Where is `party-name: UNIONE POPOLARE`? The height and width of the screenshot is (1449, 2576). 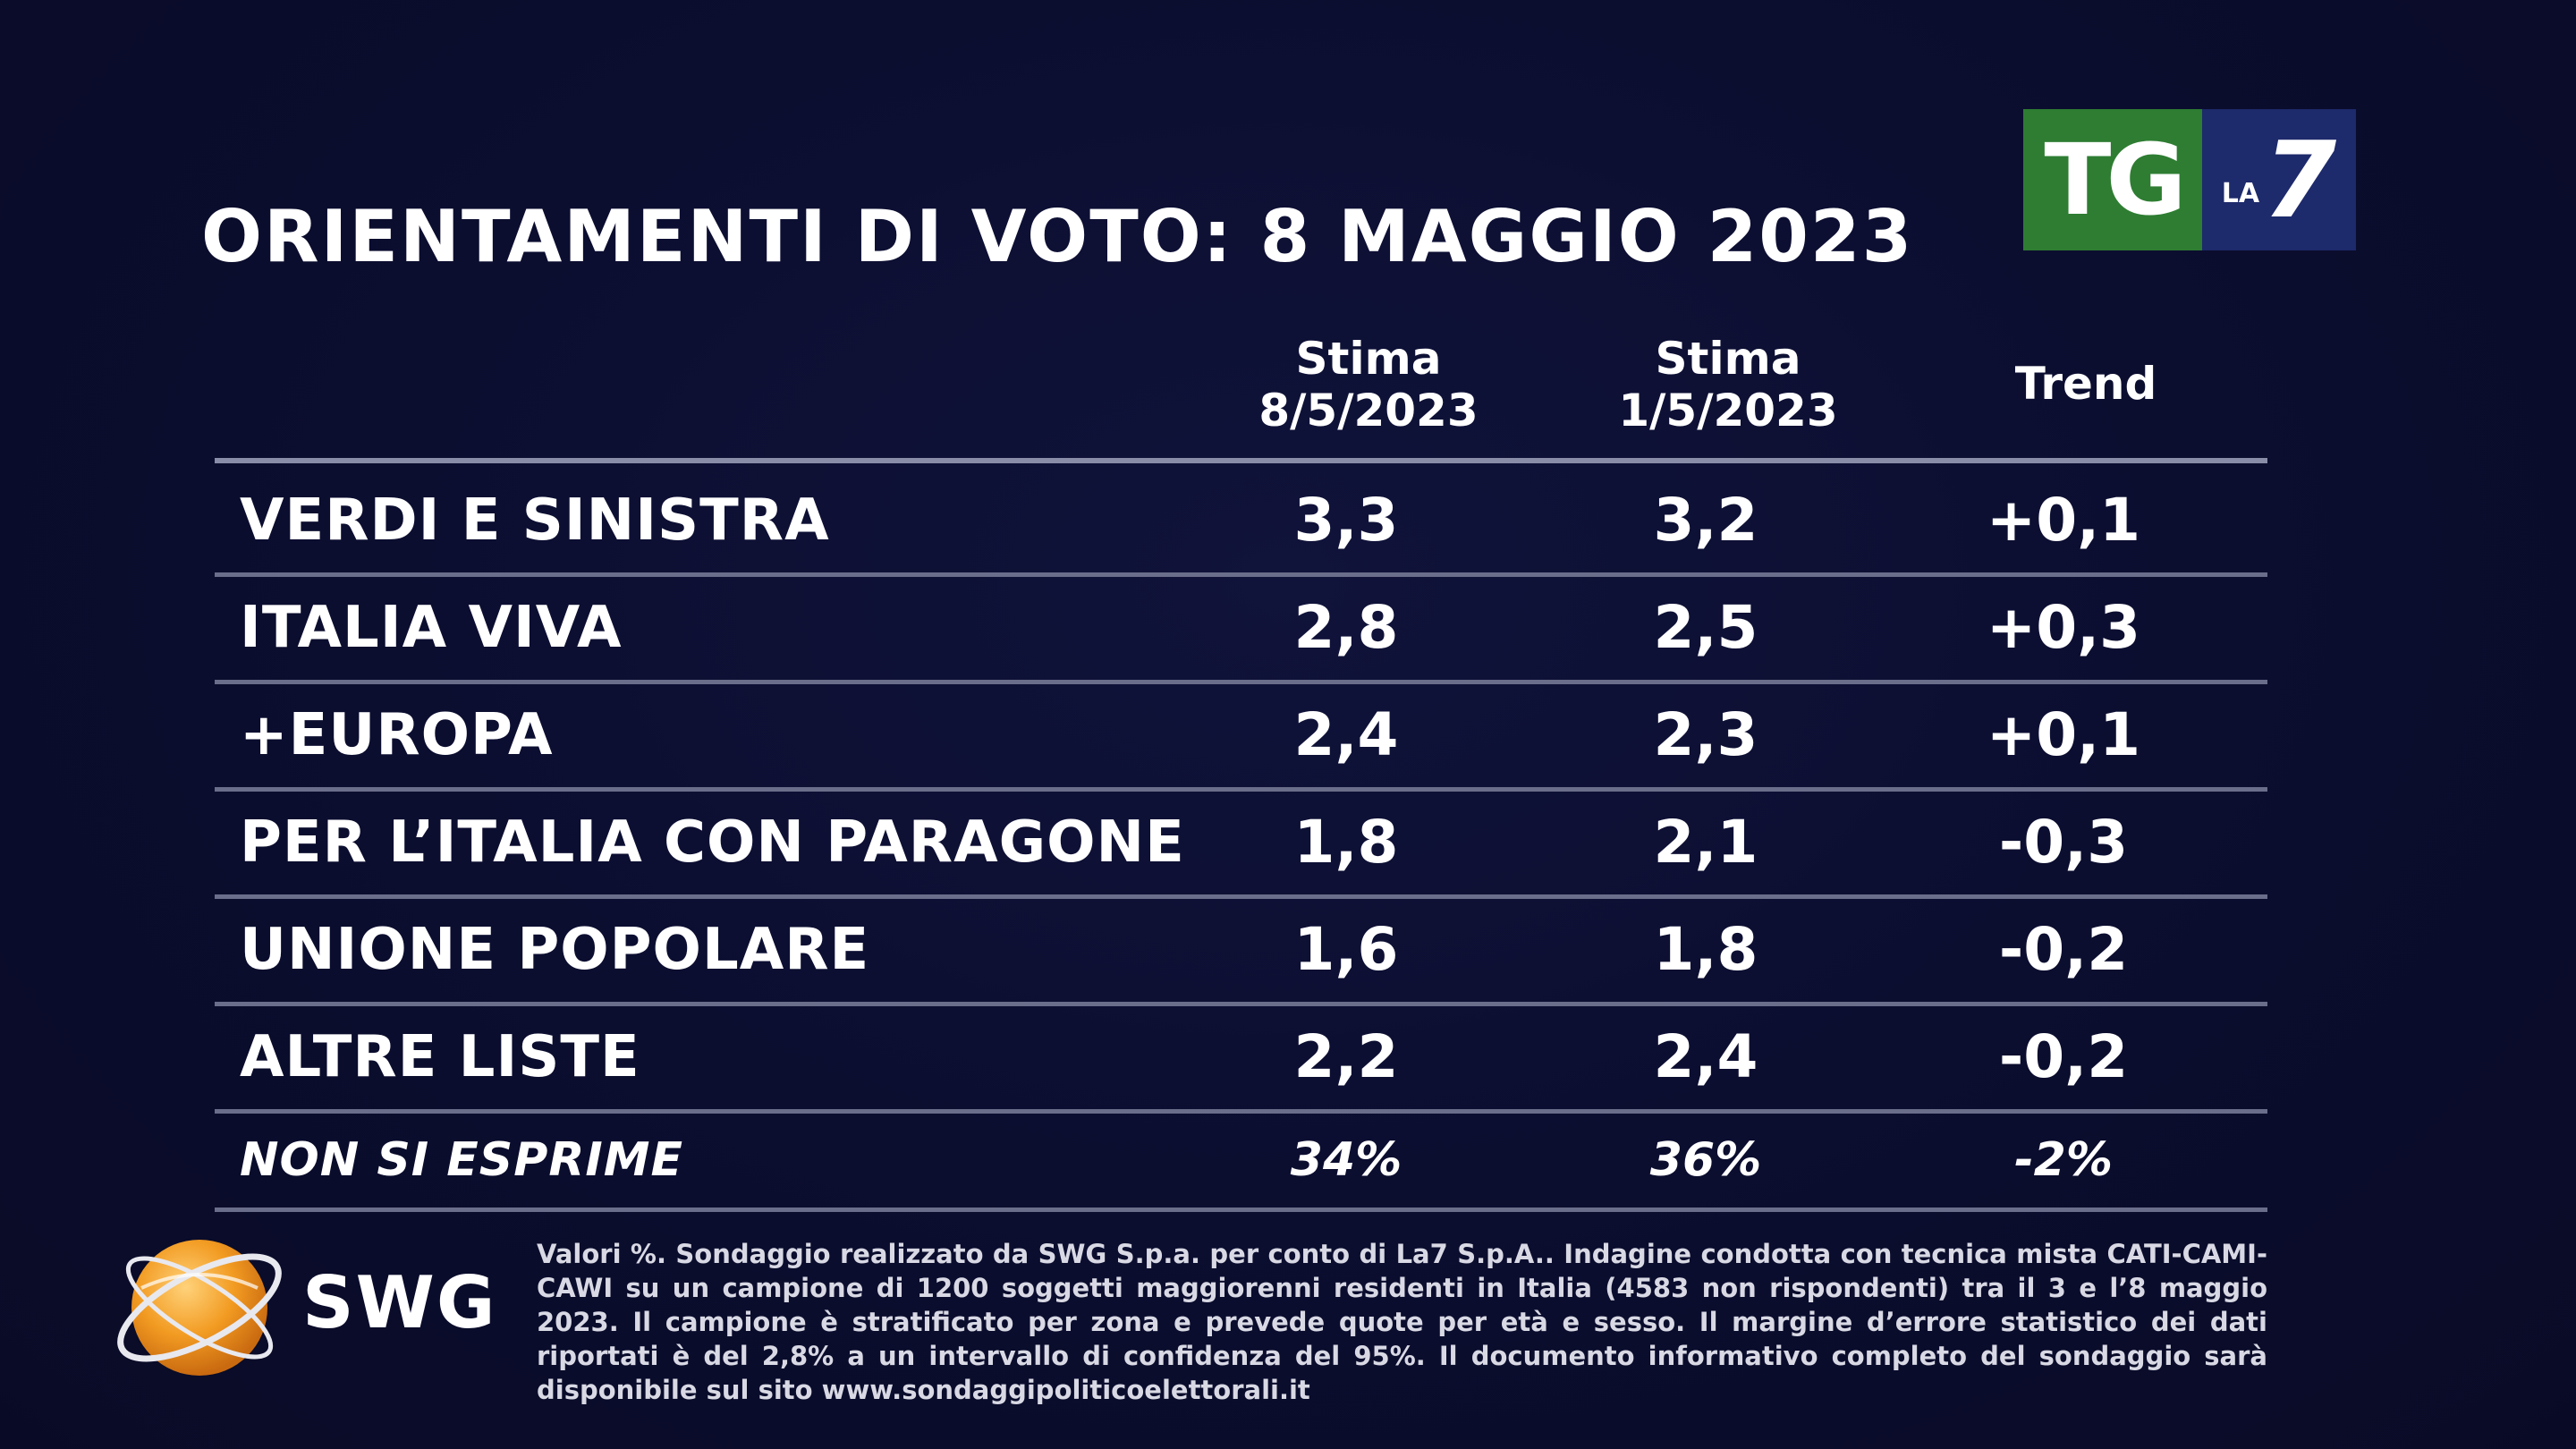
party-name: UNIONE POPOLARE is located at coordinates (555, 950).